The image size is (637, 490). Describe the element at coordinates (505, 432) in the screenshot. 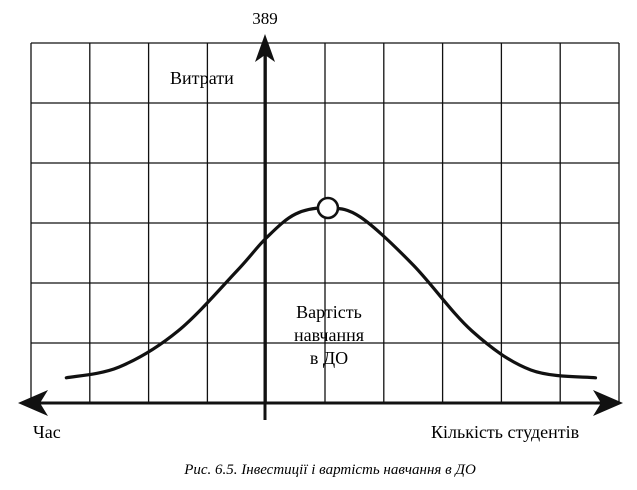

I see `x-axis-right-label: Кількість студентів` at that location.